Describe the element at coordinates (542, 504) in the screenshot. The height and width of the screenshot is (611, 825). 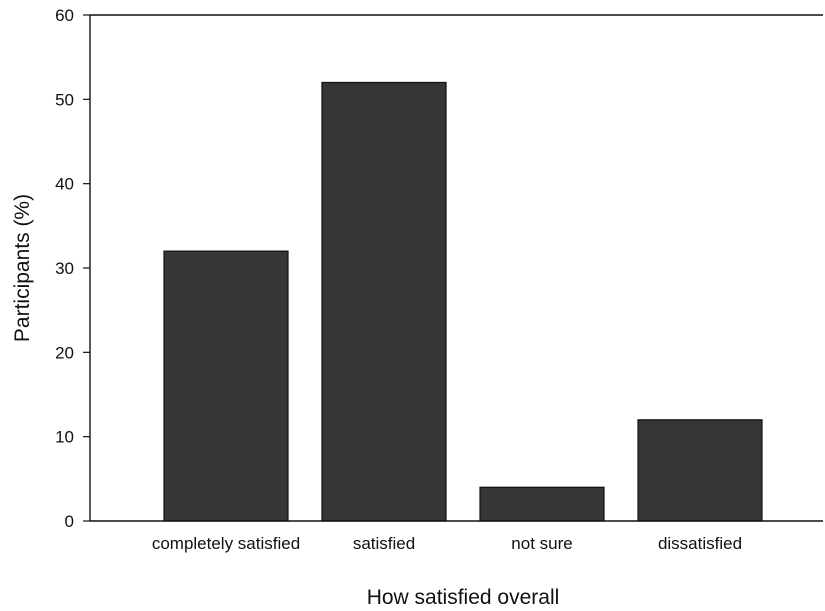
I see `bar-not-sure` at that location.